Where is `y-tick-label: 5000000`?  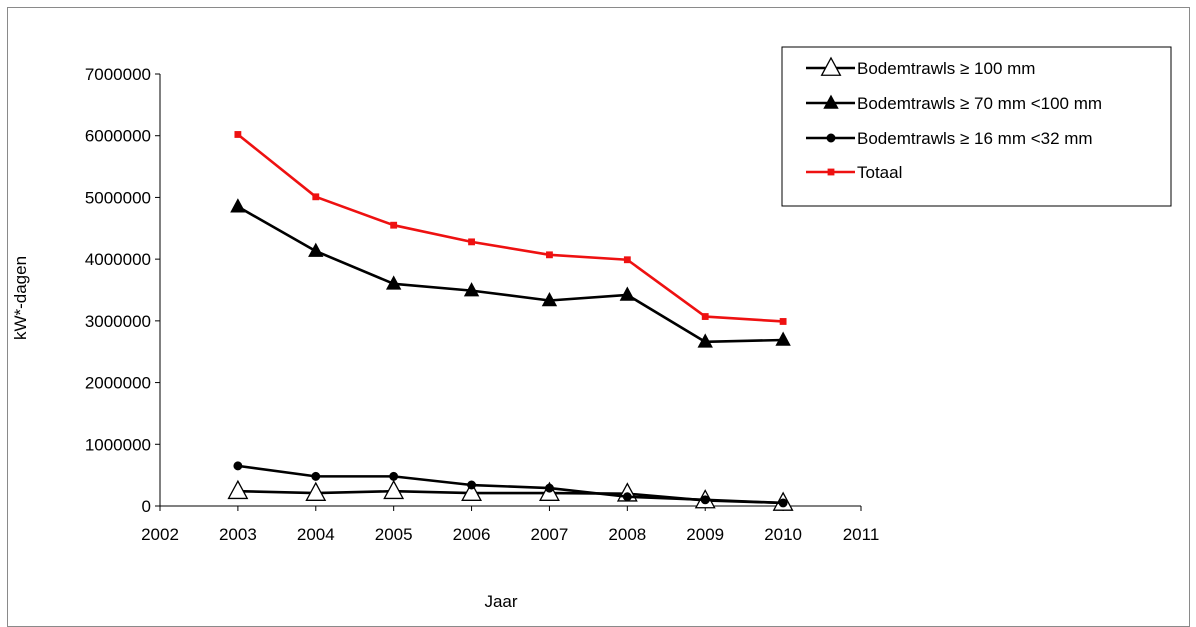
y-tick-label: 5000000 is located at coordinates (118, 197).